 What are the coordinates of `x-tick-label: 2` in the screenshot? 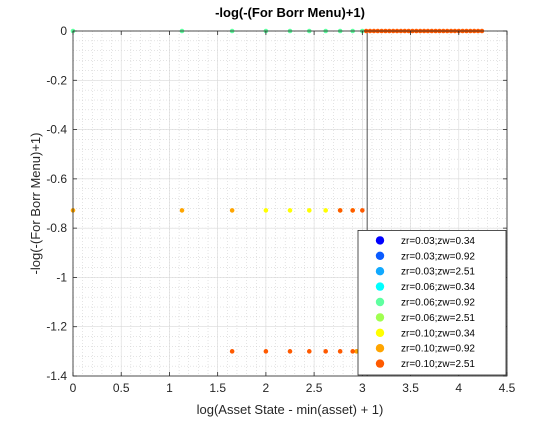 It's located at (266, 388).